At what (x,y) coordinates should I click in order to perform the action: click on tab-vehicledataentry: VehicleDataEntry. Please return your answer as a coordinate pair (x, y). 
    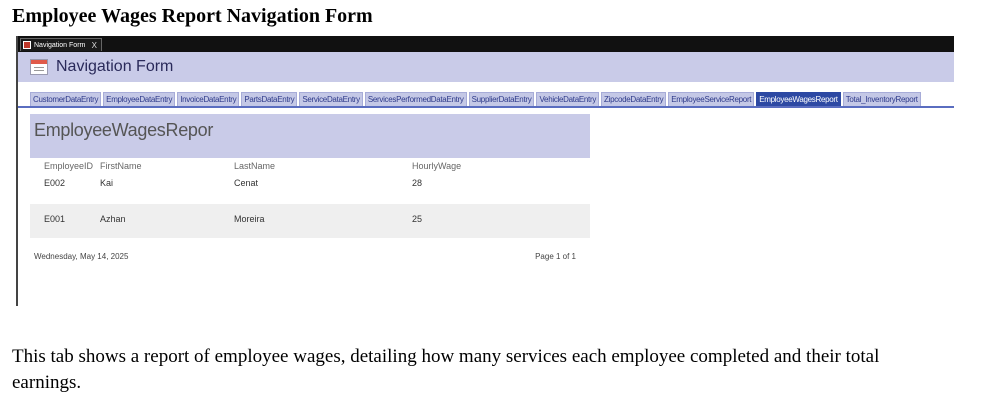
    Looking at the image, I should click on (568, 99).